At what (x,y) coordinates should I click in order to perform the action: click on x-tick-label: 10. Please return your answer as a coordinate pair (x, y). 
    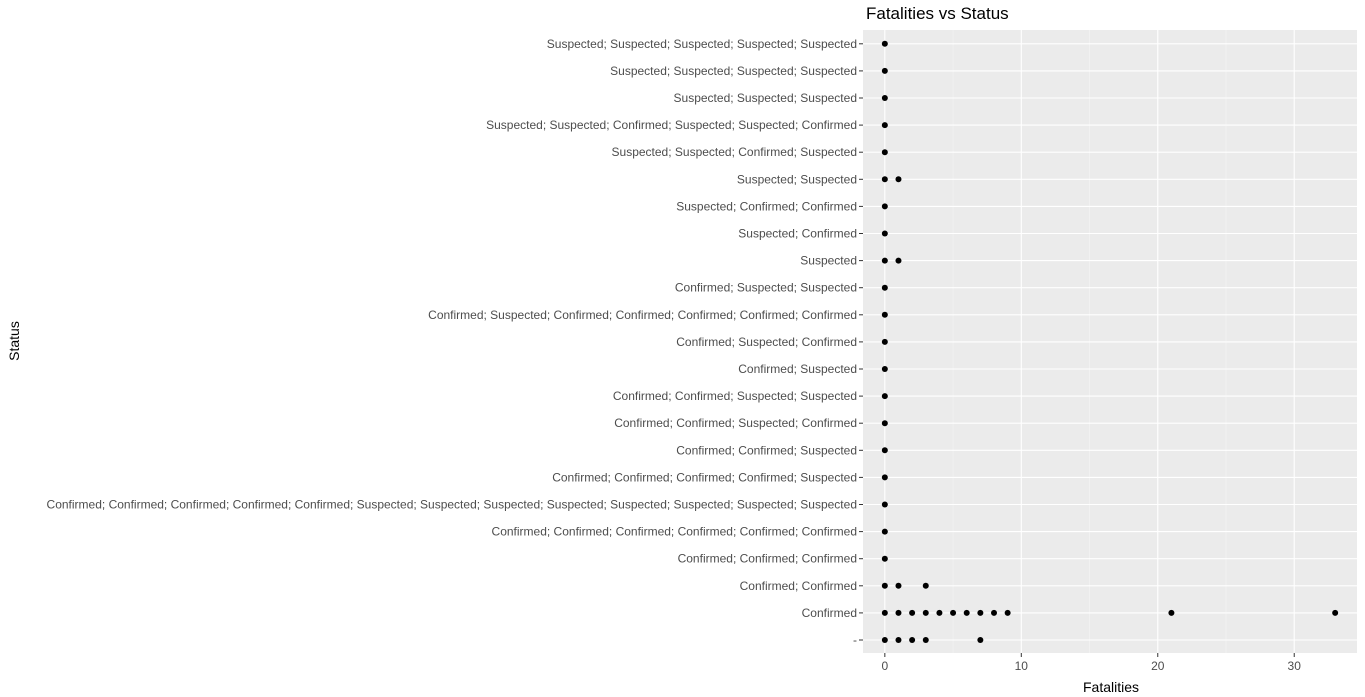
    Looking at the image, I should click on (1022, 666).